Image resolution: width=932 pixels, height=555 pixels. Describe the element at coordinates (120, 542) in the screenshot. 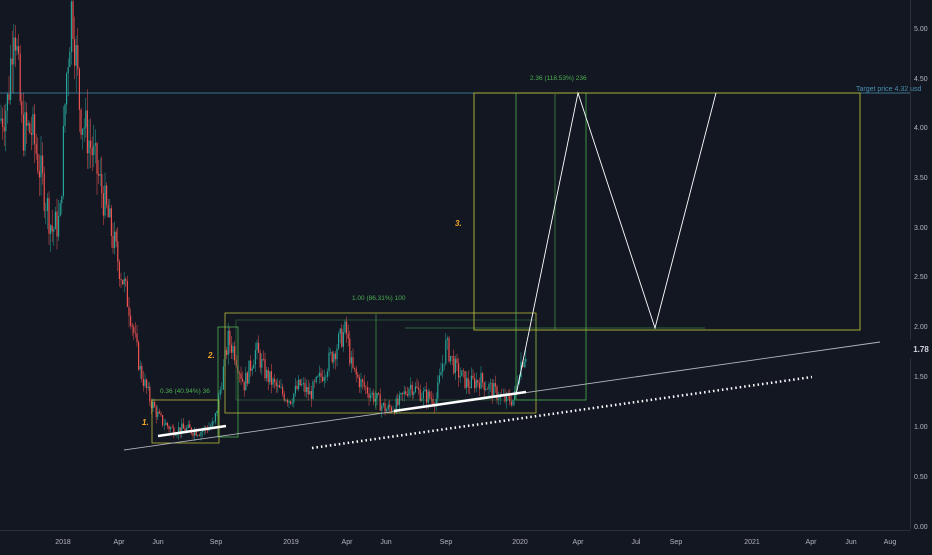

I see `time-tick: Apr` at that location.